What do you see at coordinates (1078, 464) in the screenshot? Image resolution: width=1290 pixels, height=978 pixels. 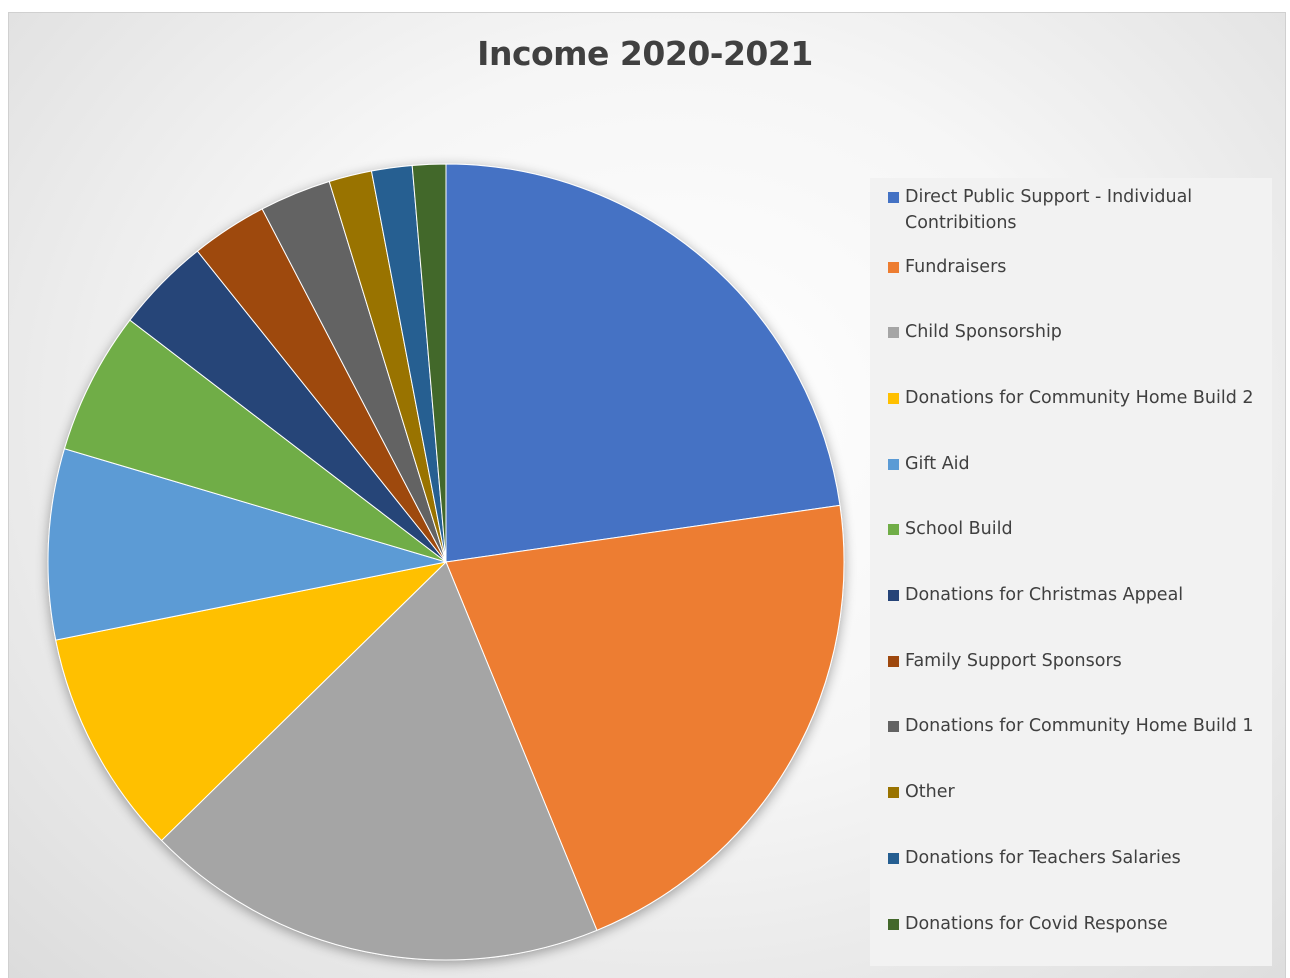 I see `legend-item: Gift Aid` at bounding box center [1078, 464].